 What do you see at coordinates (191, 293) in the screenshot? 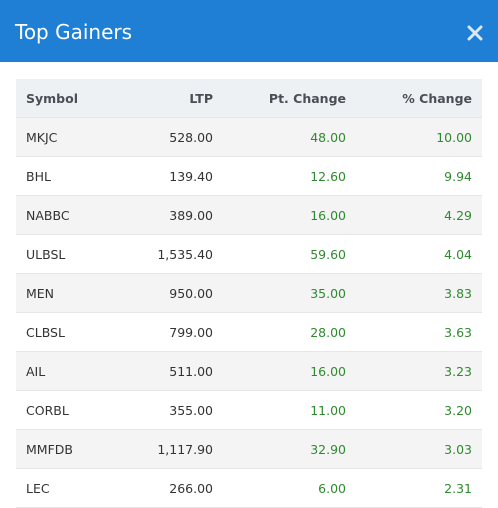
I see `table-cell: 950.00` at bounding box center [191, 293].